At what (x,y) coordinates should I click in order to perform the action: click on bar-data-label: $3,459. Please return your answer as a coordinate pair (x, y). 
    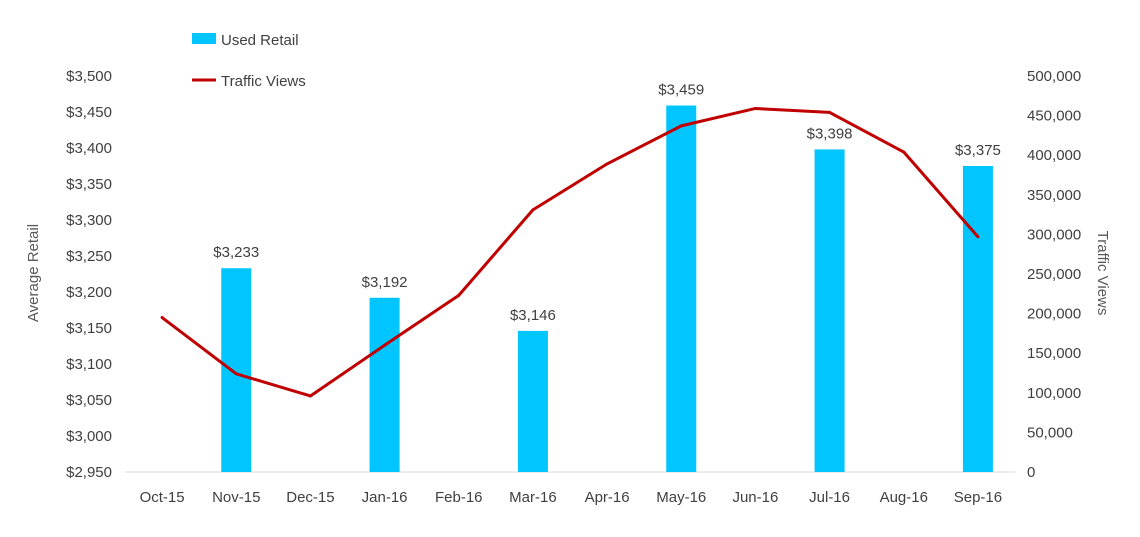
    Looking at the image, I should click on (681, 90).